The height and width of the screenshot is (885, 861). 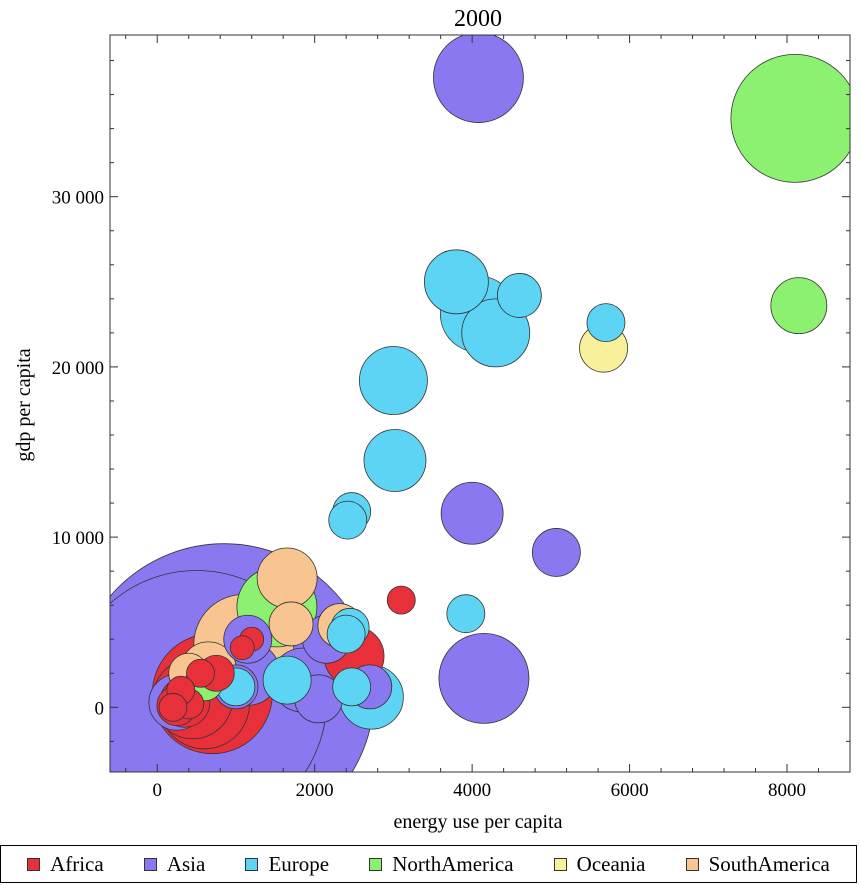 I want to click on legend-item-asia: Asia, so click(x=174, y=864).